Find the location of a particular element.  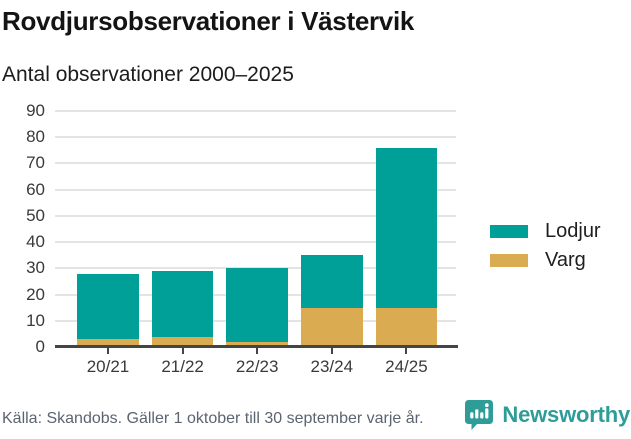

x-axis-tick-label: 23/24 is located at coordinates (332, 366).